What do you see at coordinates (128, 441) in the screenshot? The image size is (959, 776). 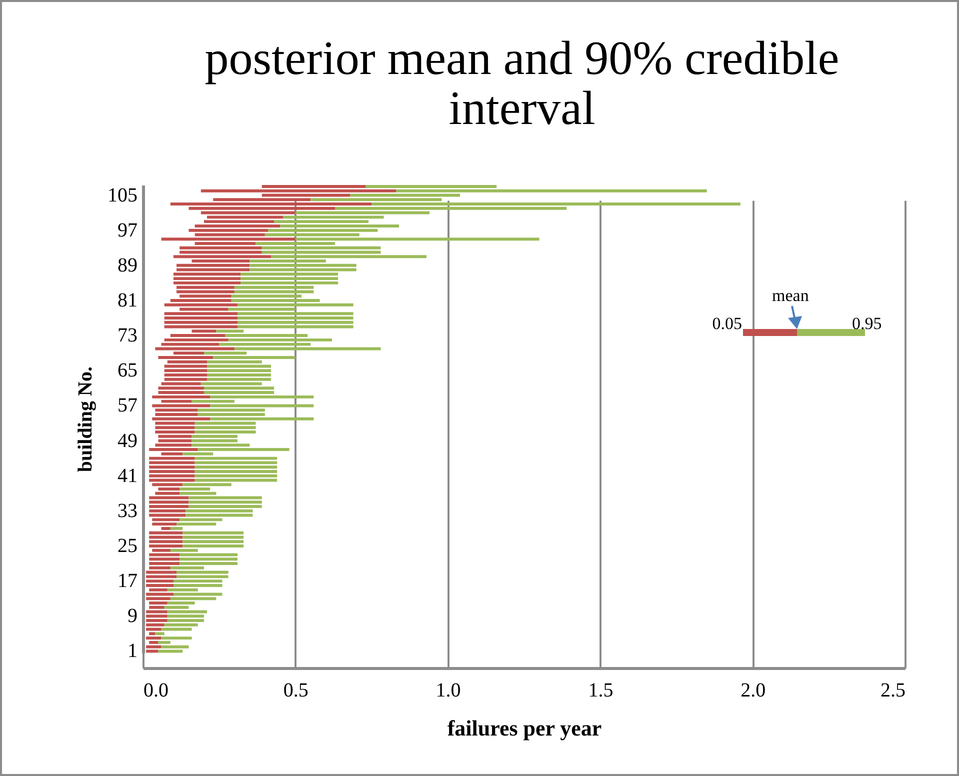 I see `y-tick-label: 49` at bounding box center [128, 441].